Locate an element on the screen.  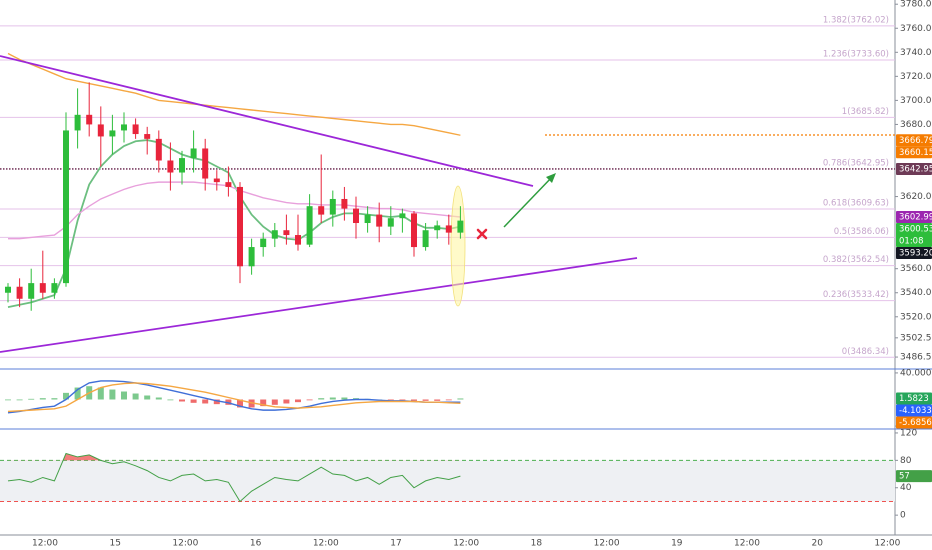
price-badge-label: 57 is located at coordinates (904, 477).